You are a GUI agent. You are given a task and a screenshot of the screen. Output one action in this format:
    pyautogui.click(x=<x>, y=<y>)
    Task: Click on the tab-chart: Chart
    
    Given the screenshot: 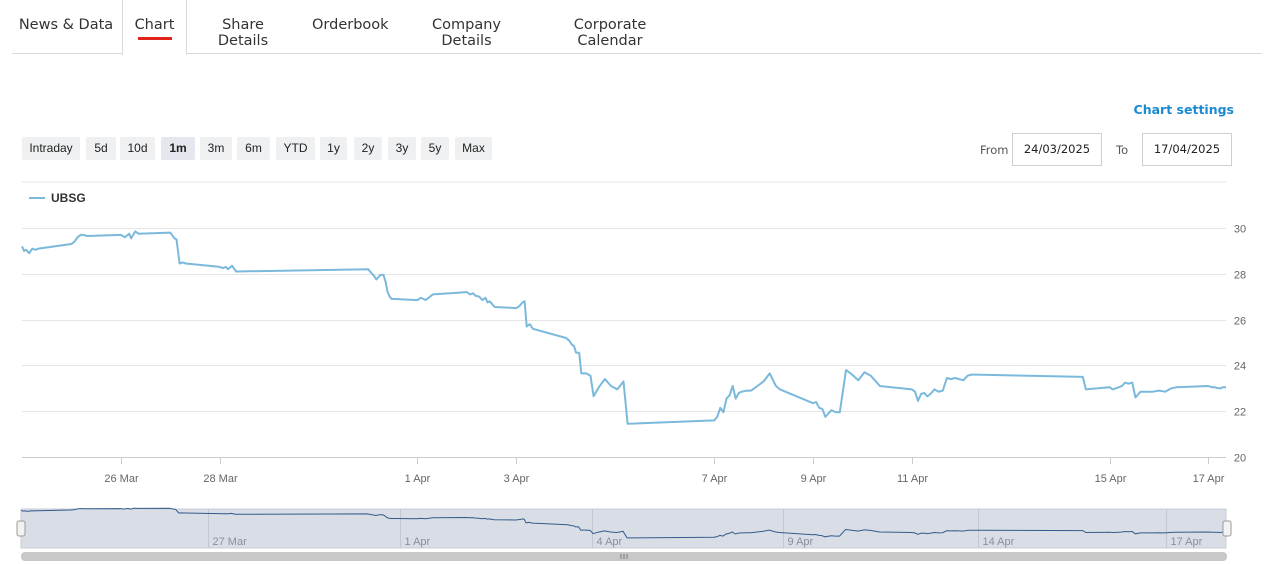 What is the action you would take?
    pyautogui.click(x=154, y=27)
    